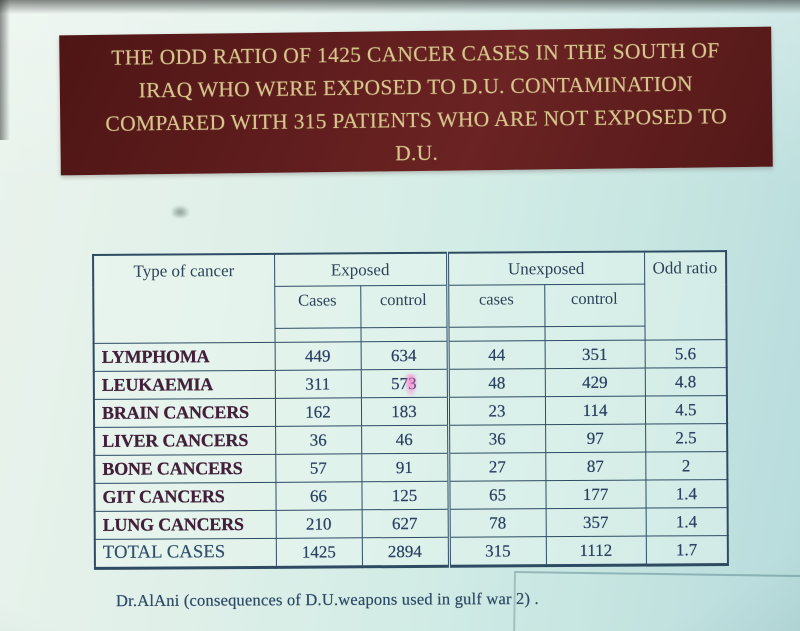 The image size is (800, 631). What do you see at coordinates (497, 523) in the screenshot?
I see `cell-value: 78` at bounding box center [497, 523].